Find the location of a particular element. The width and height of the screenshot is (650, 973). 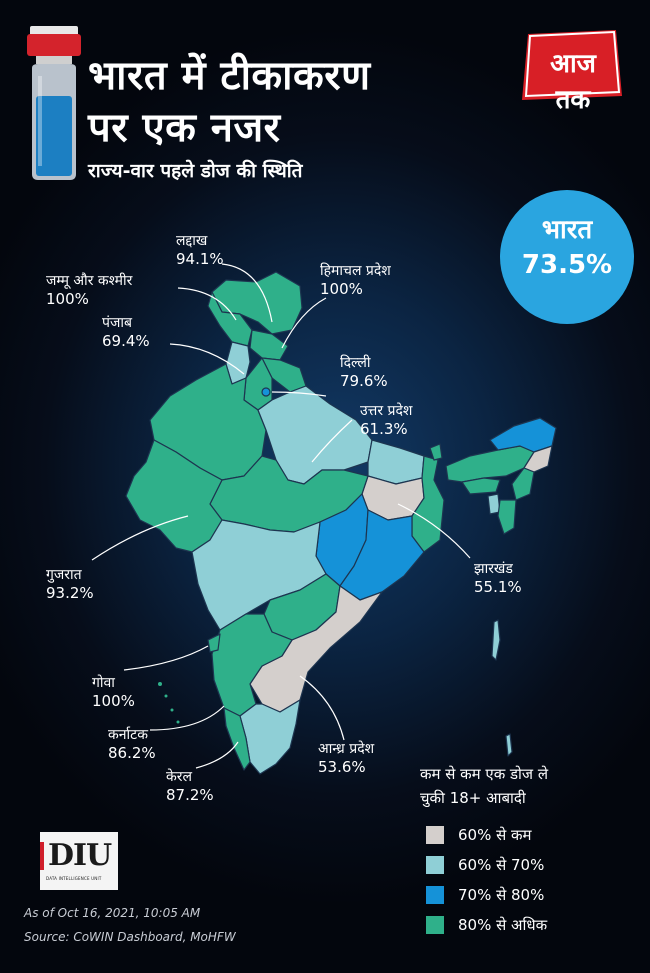

title-line-2: पर एक नजर is located at coordinates (184, 128).